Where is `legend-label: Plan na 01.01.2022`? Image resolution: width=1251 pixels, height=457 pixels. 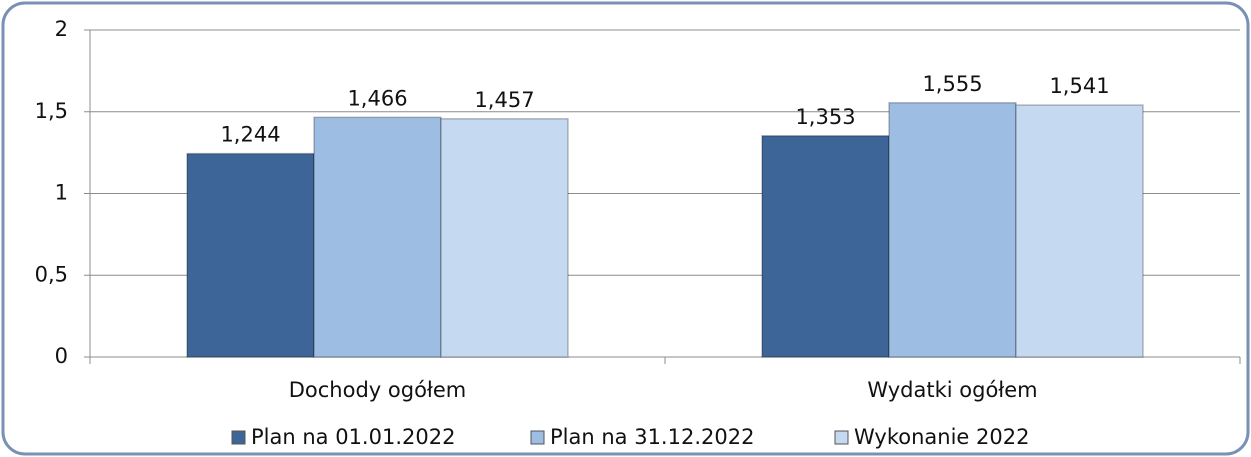 legend-label: Plan na 01.01.2022 is located at coordinates (353, 437).